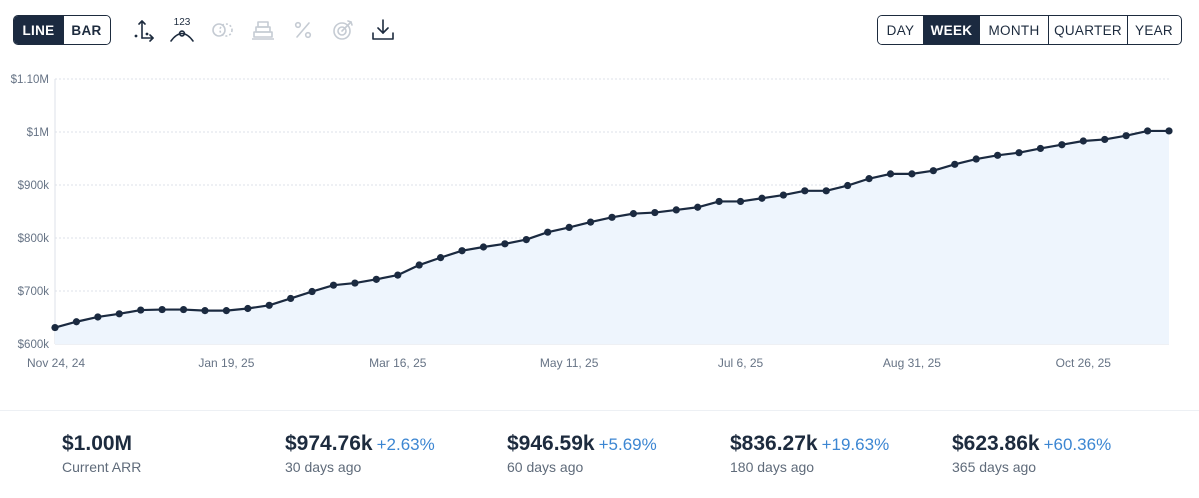 The image size is (1199, 498). What do you see at coordinates (39, 30) in the screenshot?
I see `line-chart-button: LINE` at bounding box center [39, 30].